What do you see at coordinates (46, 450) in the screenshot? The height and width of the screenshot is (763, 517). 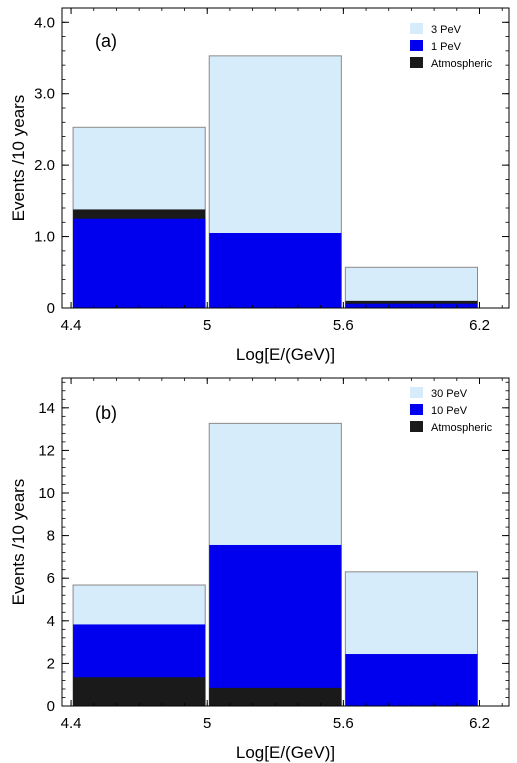 I see `y-tick-label: 12` at bounding box center [46, 450].